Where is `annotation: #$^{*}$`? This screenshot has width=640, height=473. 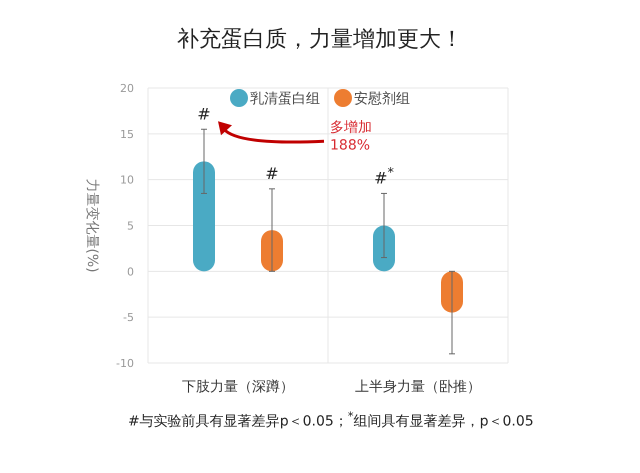
annotation: #$^{*}$ is located at coordinates (384, 176).